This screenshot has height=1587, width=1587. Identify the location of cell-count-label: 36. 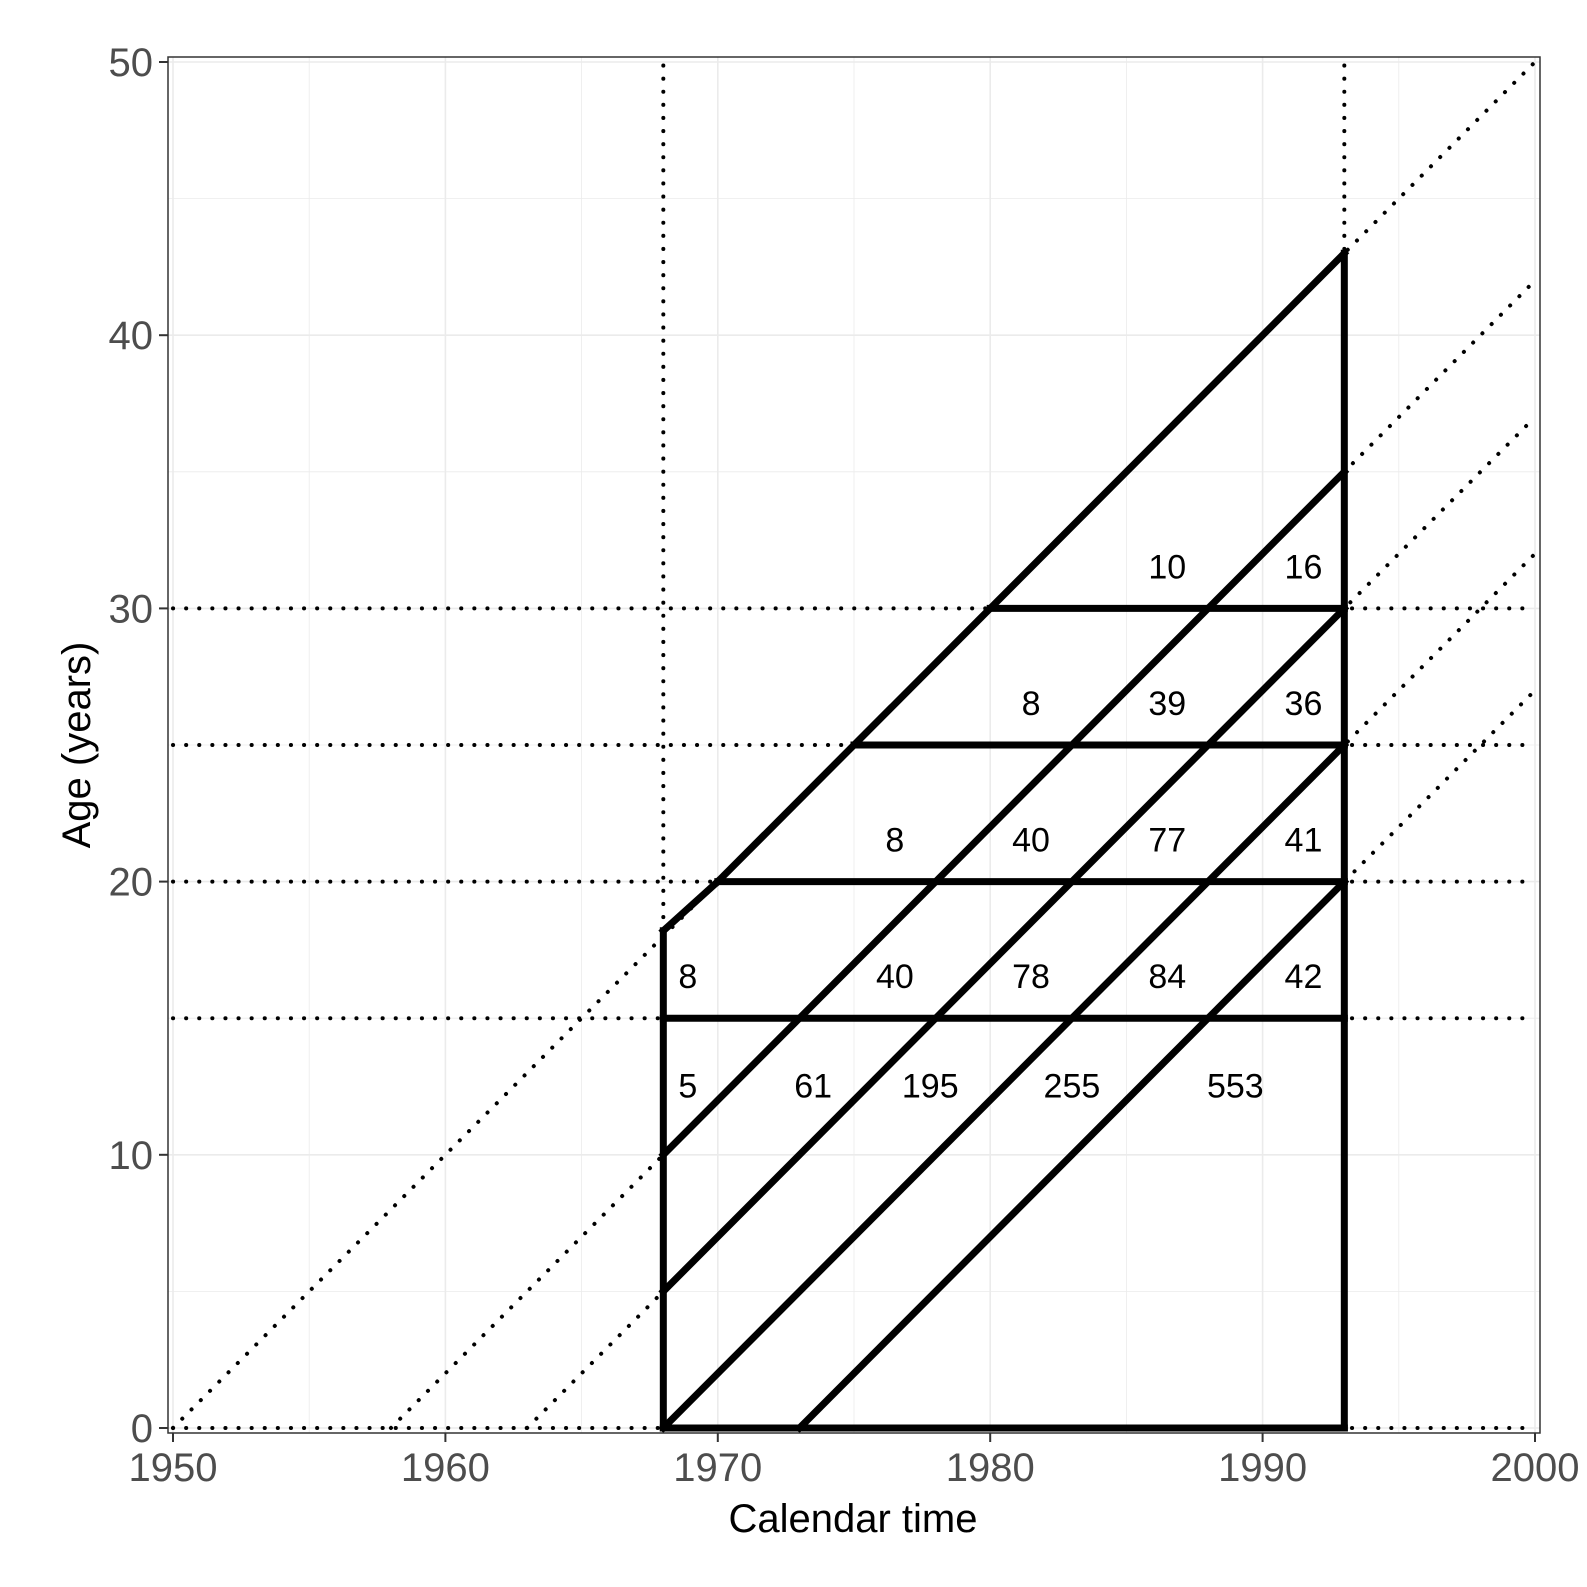
(1304, 704).